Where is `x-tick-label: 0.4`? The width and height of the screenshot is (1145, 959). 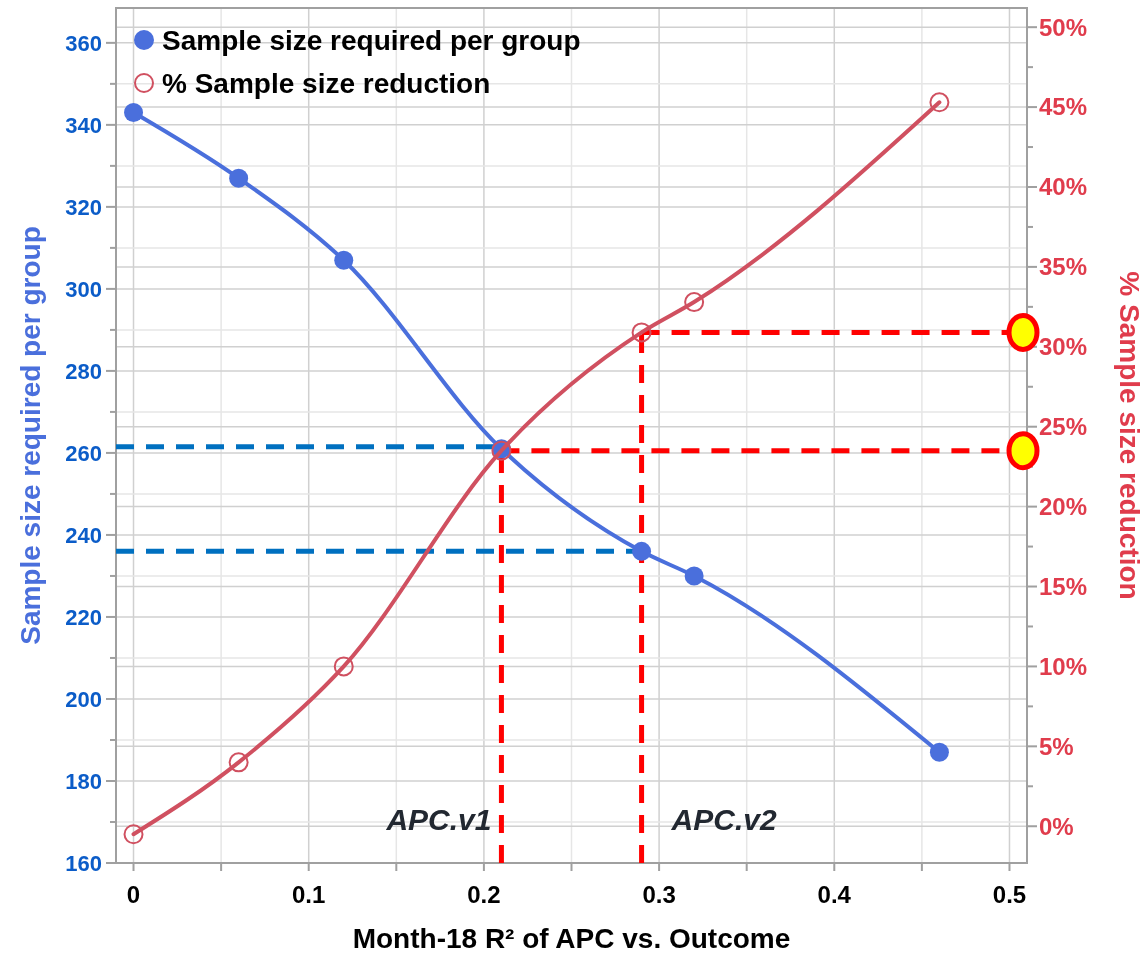 x-tick-label: 0.4 is located at coordinates (834, 894).